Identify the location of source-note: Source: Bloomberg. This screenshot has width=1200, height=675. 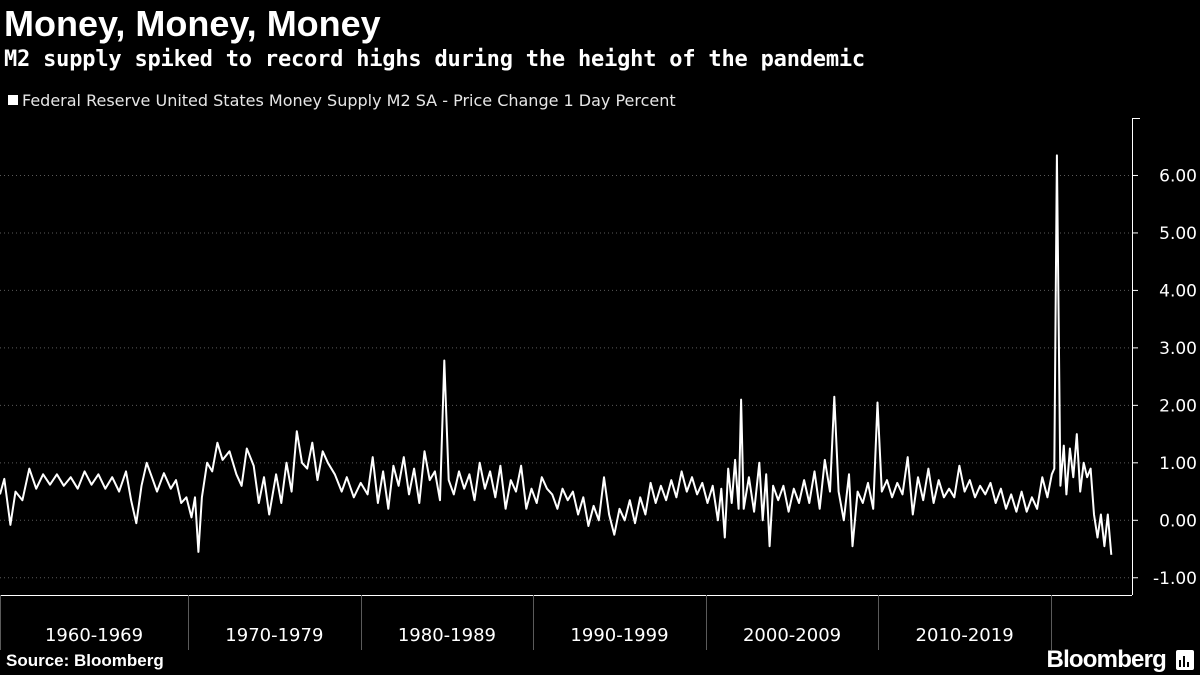
(85, 660).